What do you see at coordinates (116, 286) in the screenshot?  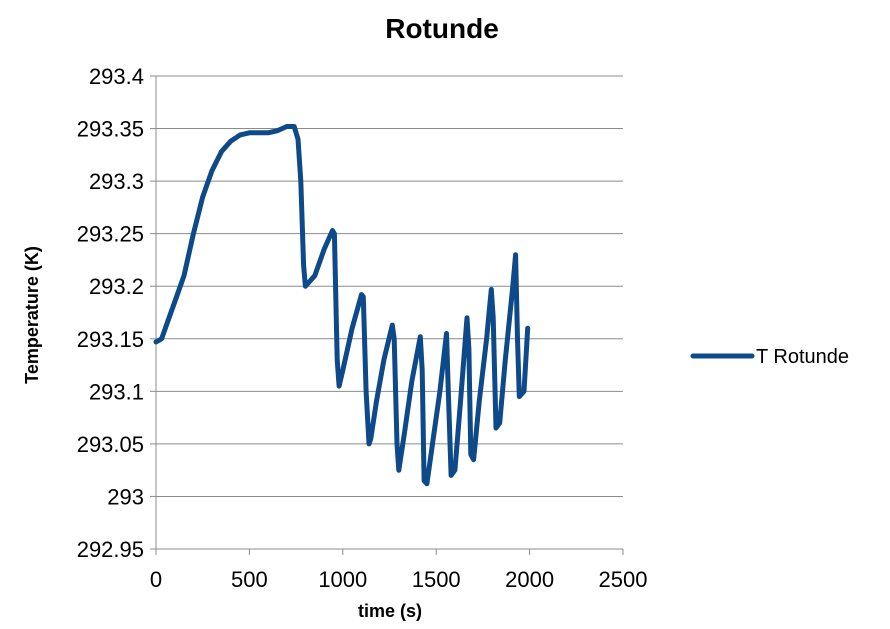 I see `y-tick-label: 293.2` at bounding box center [116, 286].